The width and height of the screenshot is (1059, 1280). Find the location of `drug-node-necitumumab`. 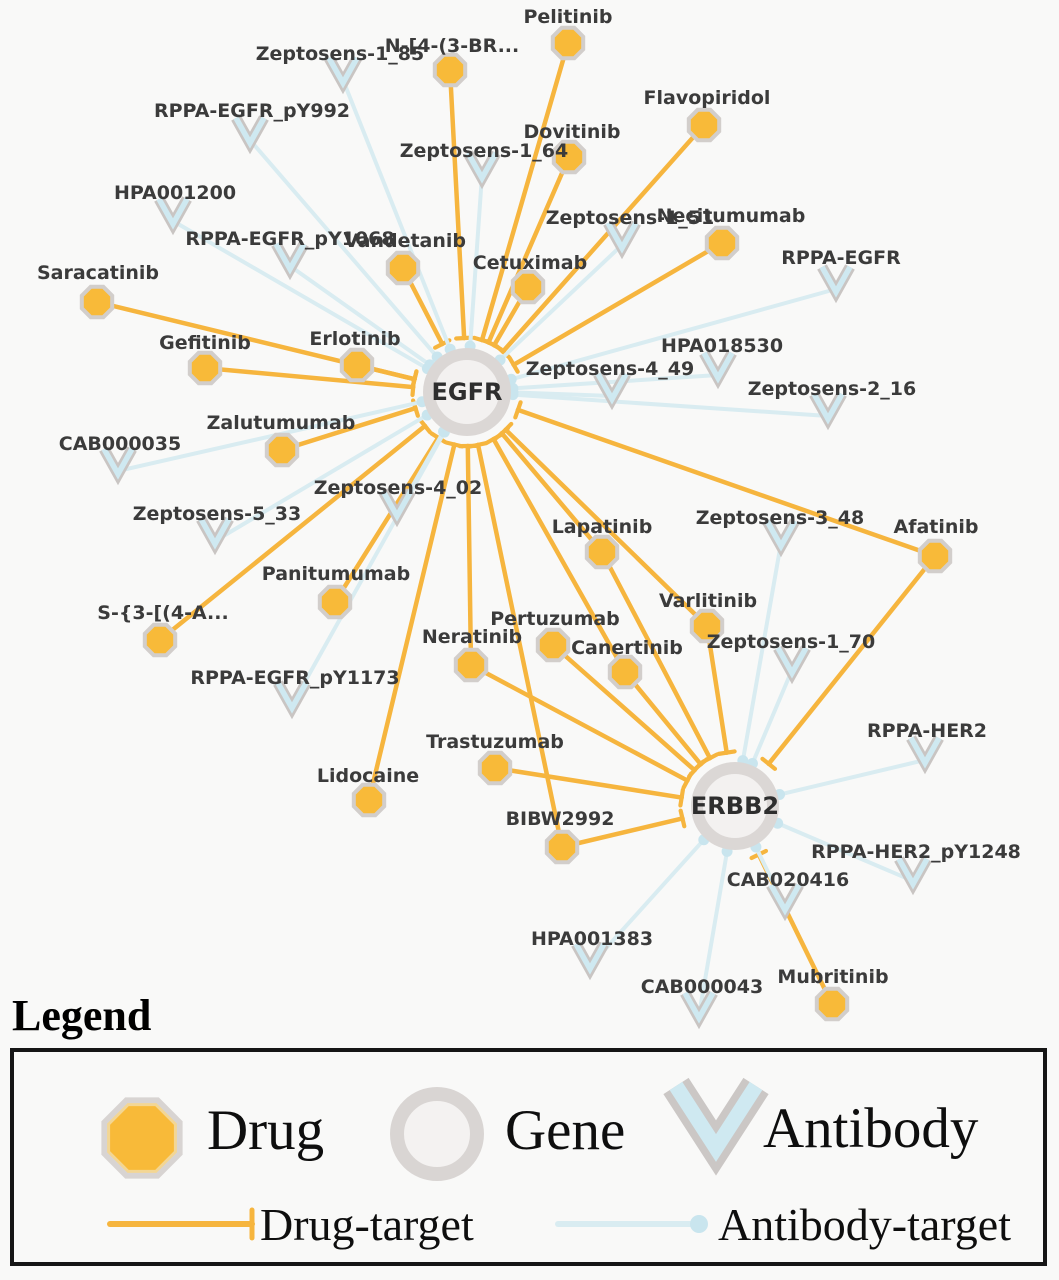

drug-node-necitumumab is located at coordinates (722, 243).